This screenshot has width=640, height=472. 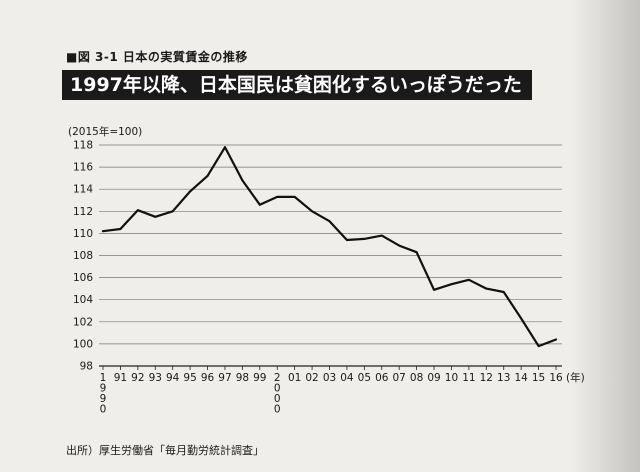 I want to click on x-tick-label: 11, so click(x=468, y=378).